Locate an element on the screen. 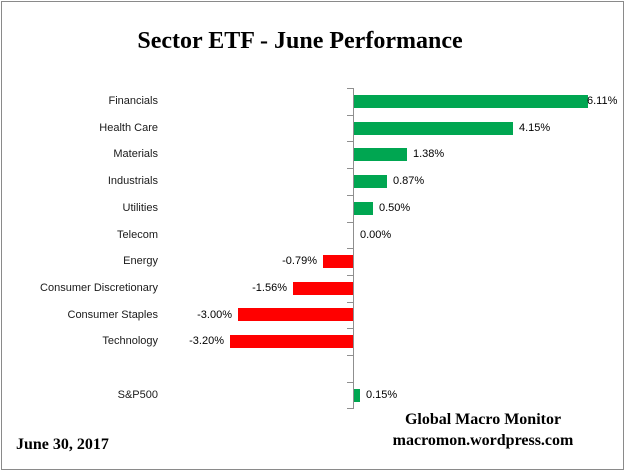  category-label: Financials is located at coordinates (133, 101).